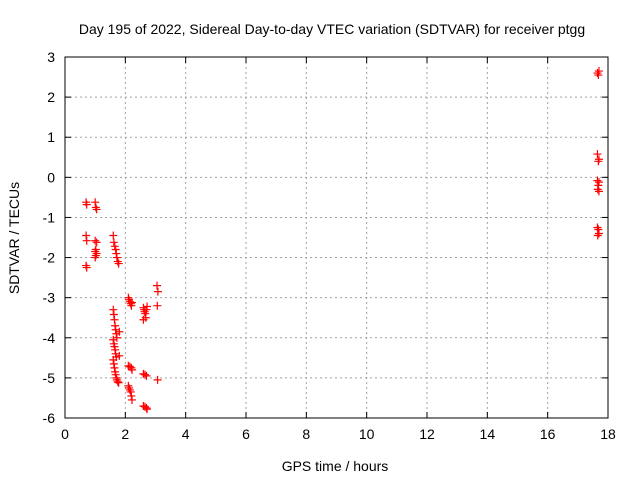 This screenshot has height=480, width=640. I want to click on x-tick-label: 6, so click(246, 434).